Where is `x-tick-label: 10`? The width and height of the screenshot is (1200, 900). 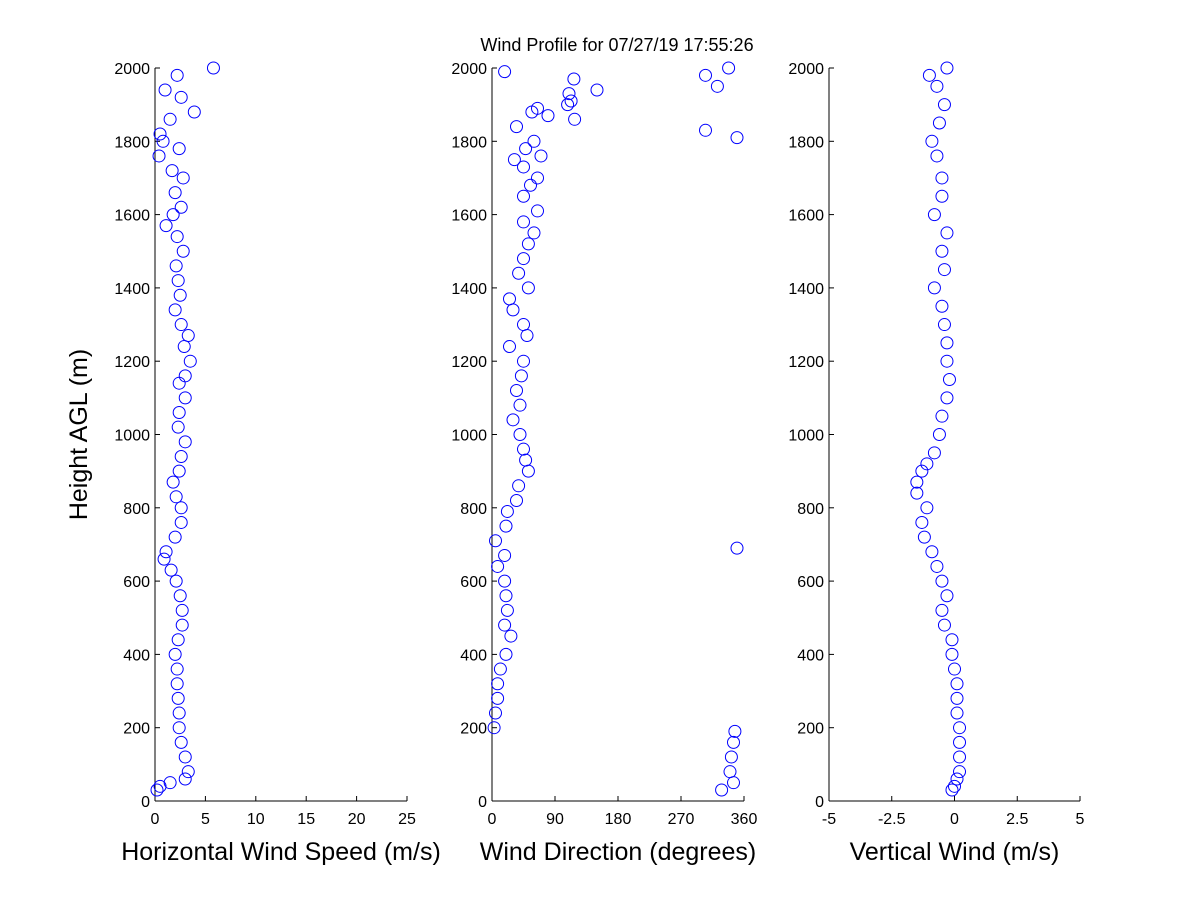 x-tick-label: 10 is located at coordinates (256, 819).